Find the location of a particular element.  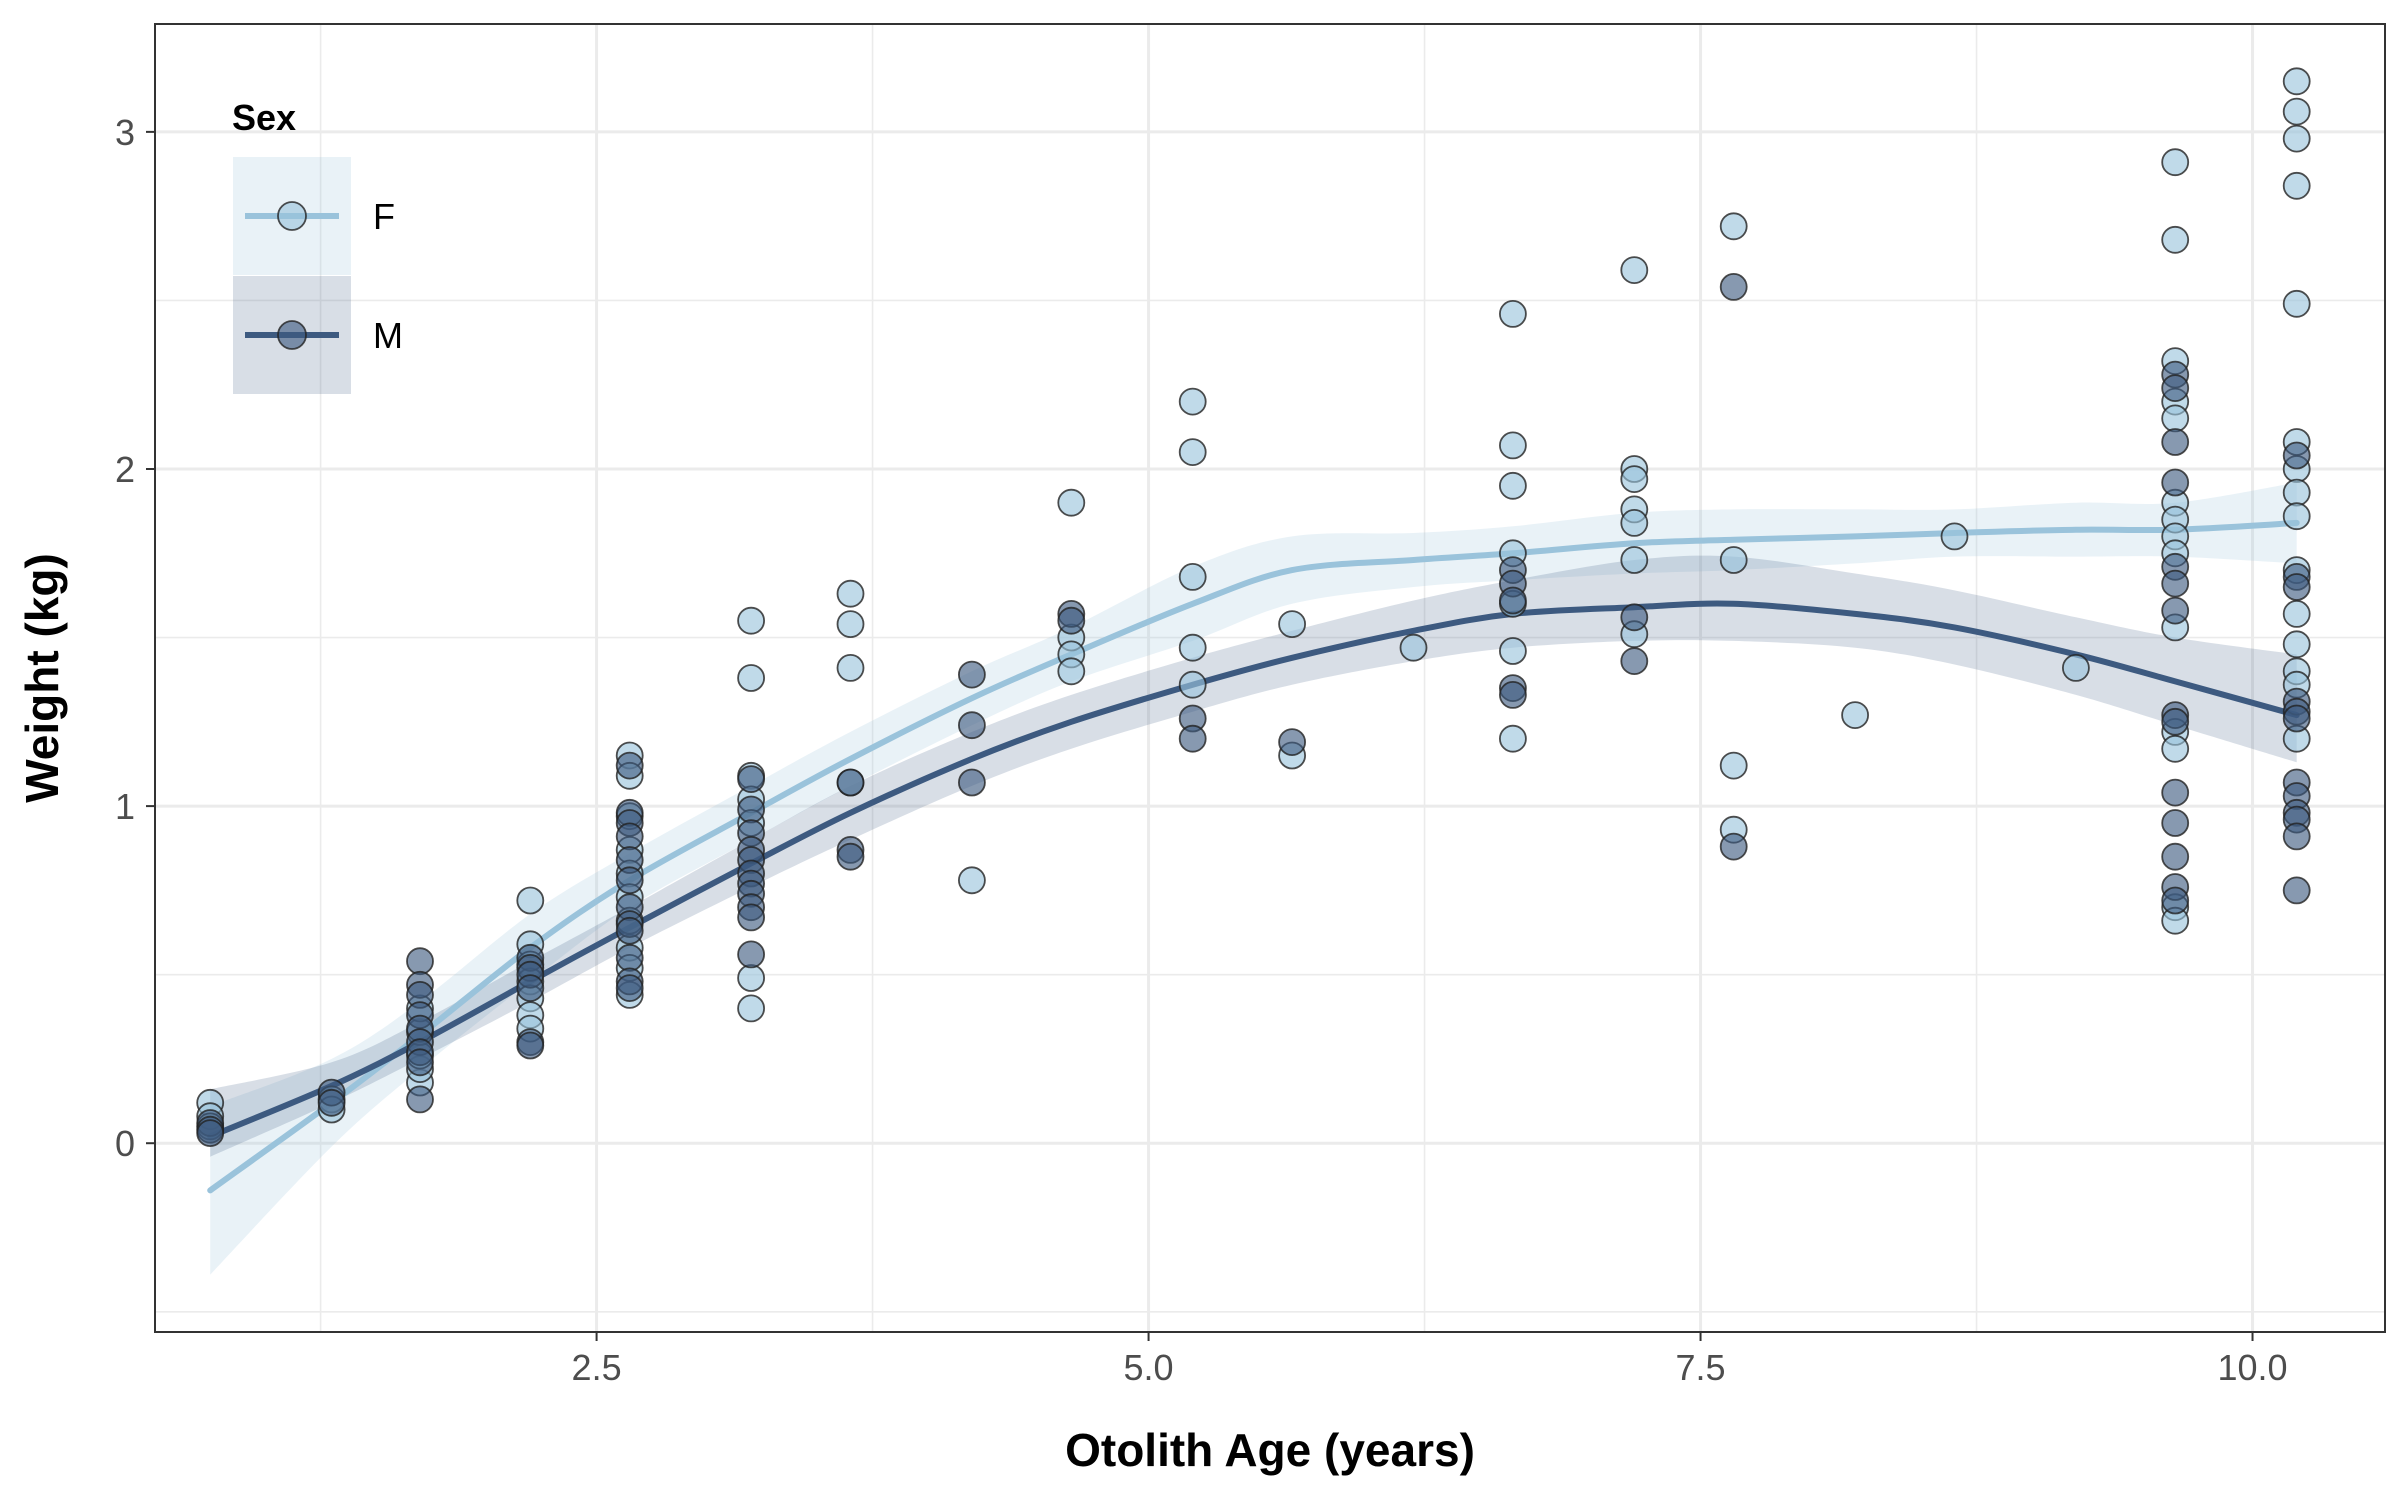

legend-key-point-f is located at coordinates (292, 216).